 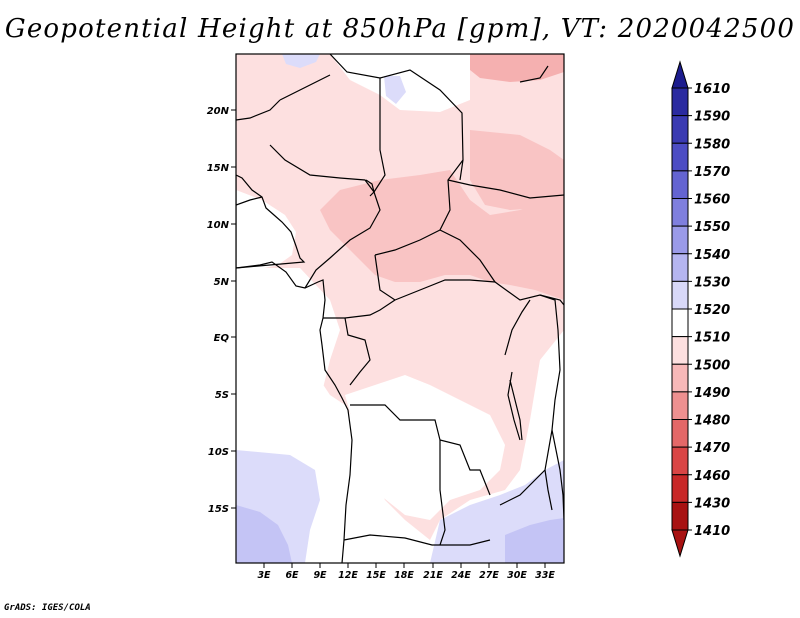 I want to click on lat-ticks, so click(x=233, y=309).